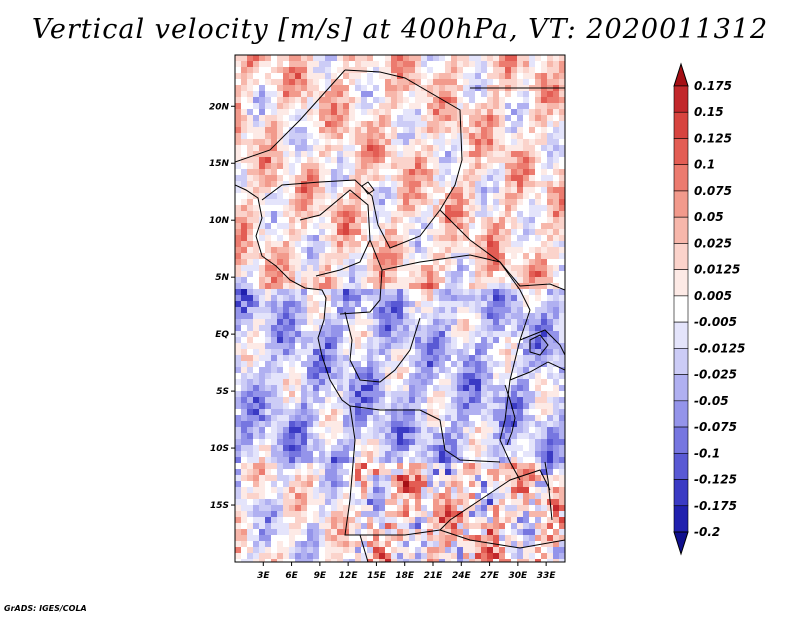 The height and width of the screenshot is (622, 800). Describe the element at coordinates (713, 86) in the screenshot. I see `colorbar-label: 0.175` at that location.